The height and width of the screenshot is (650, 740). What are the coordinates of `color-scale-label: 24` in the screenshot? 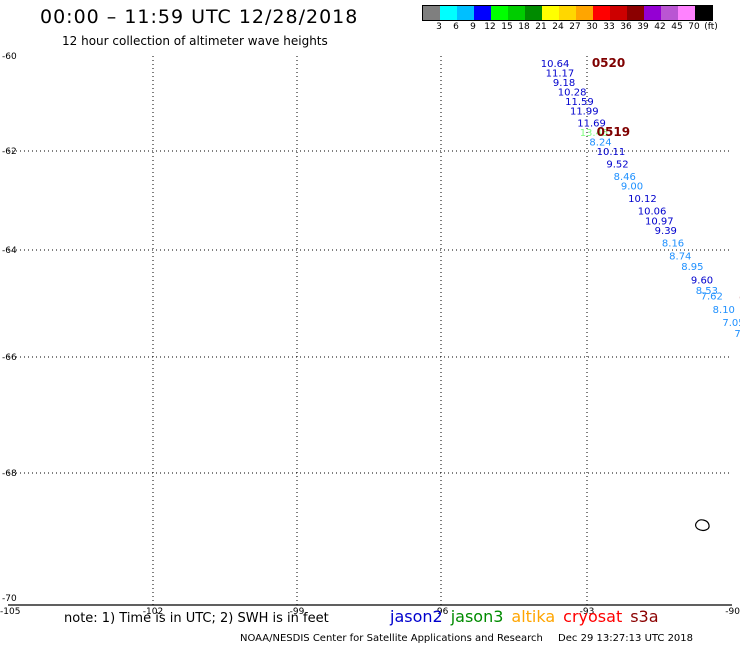 It's located at (558, 27).